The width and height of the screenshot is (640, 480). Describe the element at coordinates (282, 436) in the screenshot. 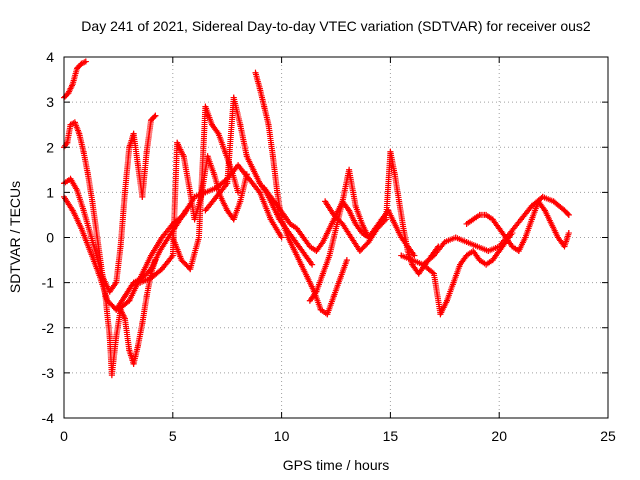

I see `x-tick-label: 10` at that location.